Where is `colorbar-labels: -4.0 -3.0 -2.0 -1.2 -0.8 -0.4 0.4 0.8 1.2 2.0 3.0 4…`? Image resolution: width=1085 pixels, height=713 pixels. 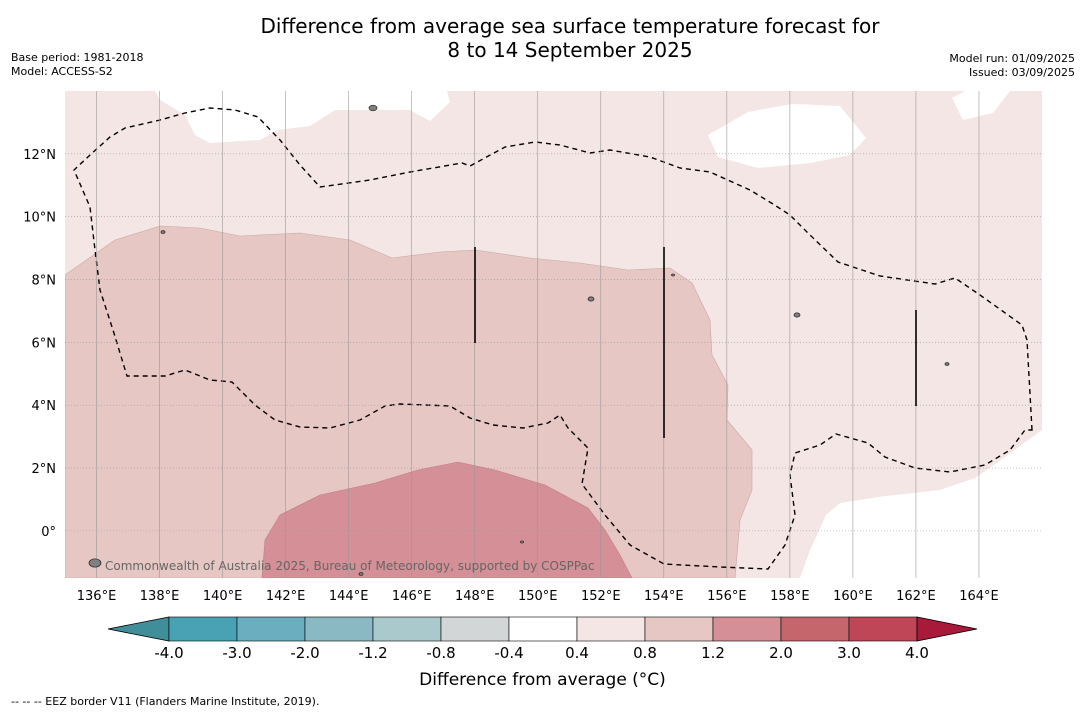
colorbar-labels: -4.0 -3.0 -2.0 -1.2 -0.8 -0.4 0.4 0.8 1.2 2.0 3.0 4… is located at coordinates (541, 653).